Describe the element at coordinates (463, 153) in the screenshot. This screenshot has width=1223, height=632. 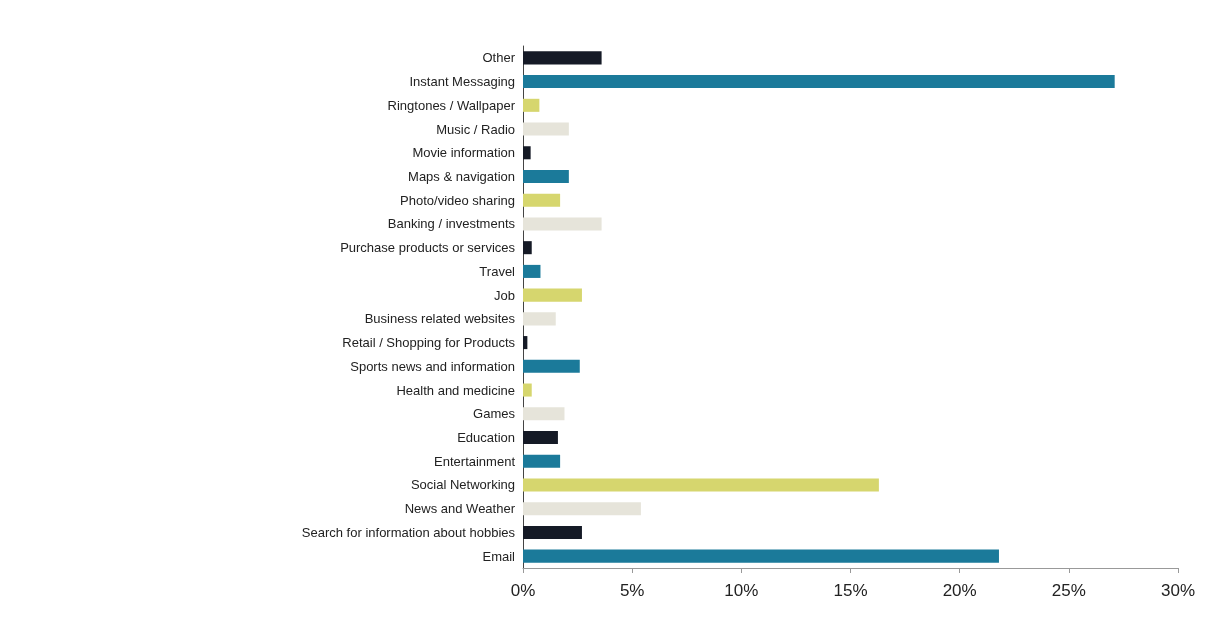
I see `y-tick-label: Movie information` at that location.